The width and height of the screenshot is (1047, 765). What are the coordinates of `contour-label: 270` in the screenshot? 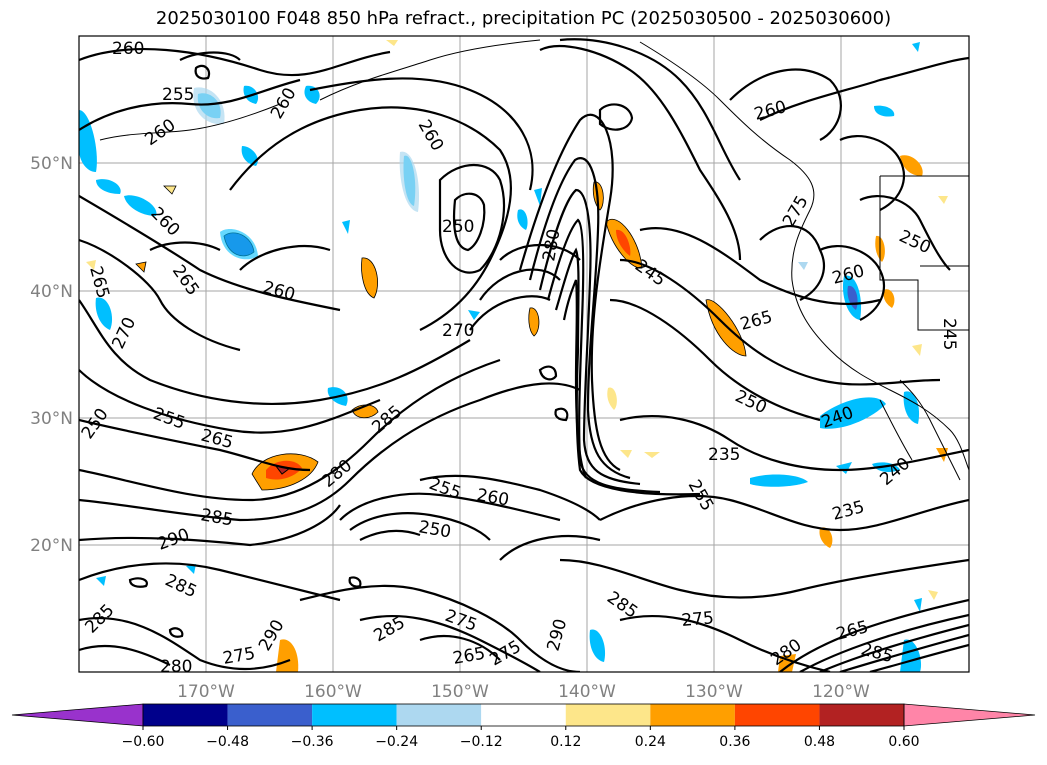 It's located at (458, 331).